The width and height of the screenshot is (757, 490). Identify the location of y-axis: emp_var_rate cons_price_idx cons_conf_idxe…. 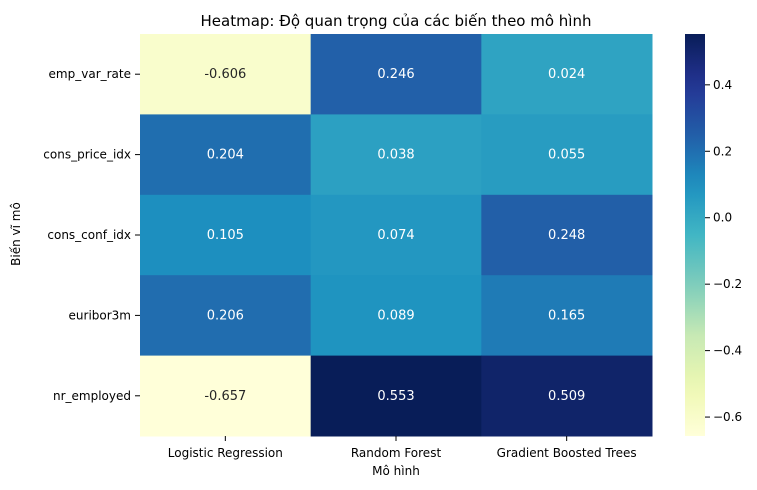
(91, 235).